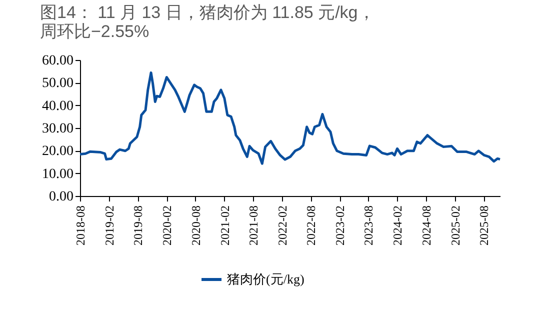 The width and height of the screenshot is (533, 333). What do you see at coordinates (195, 226) in the screenshot?
I see `x-tick-label: 2020-08` at bounding box center [195, 226].